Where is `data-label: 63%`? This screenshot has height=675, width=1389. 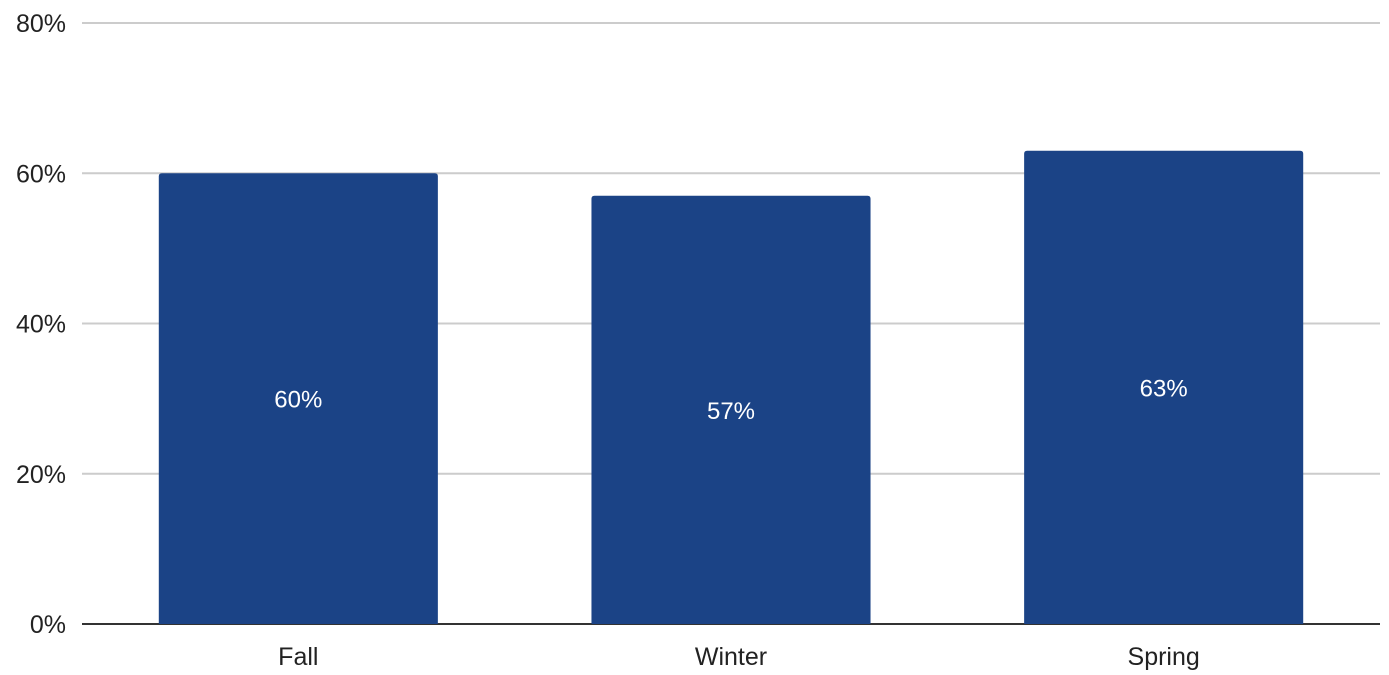 data-label: 63% is located at coordinates (1164, 388).